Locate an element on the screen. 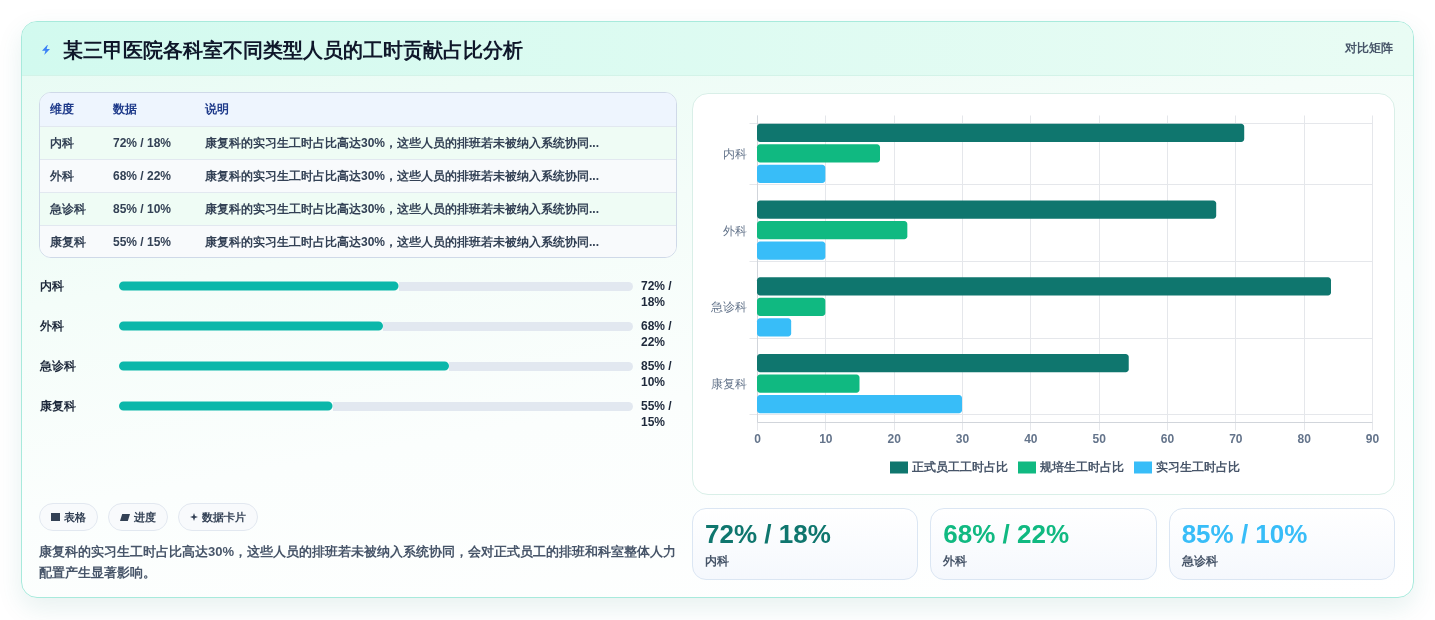 This screenshot has width=1435, height=620. text: 55% / 15% is located at coordinates (142, 242).